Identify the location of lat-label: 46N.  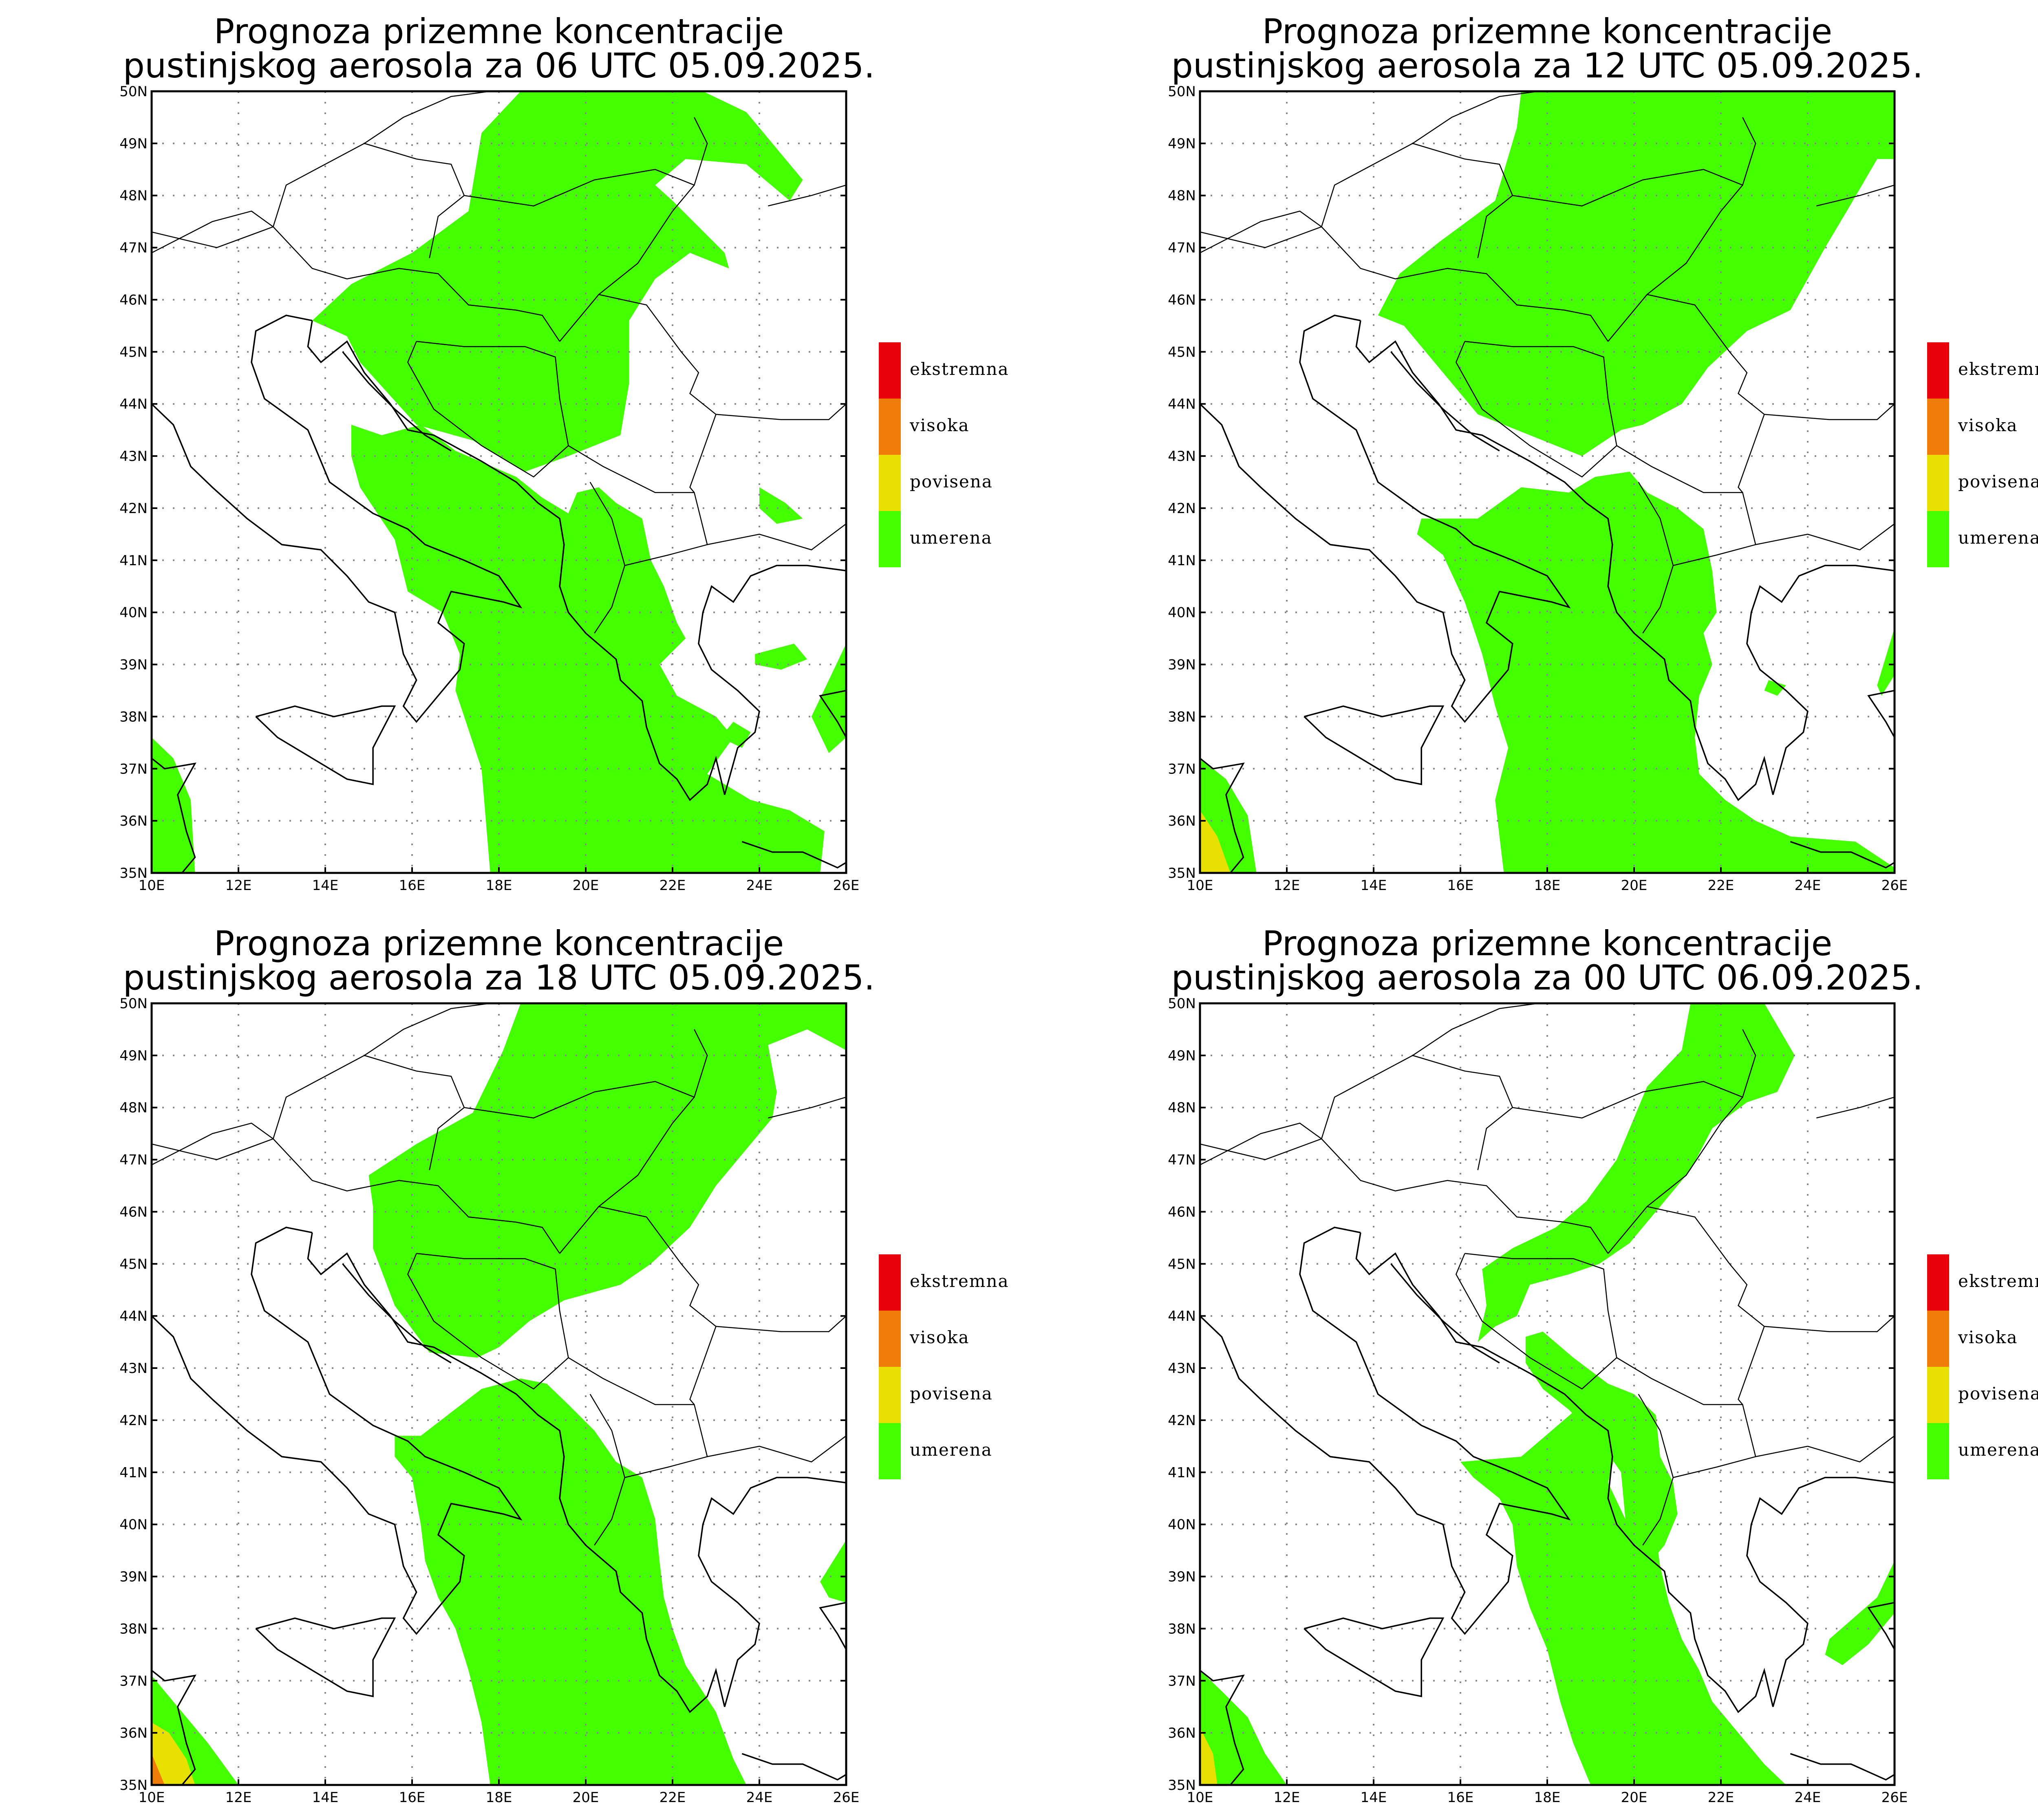
(133, 1212).